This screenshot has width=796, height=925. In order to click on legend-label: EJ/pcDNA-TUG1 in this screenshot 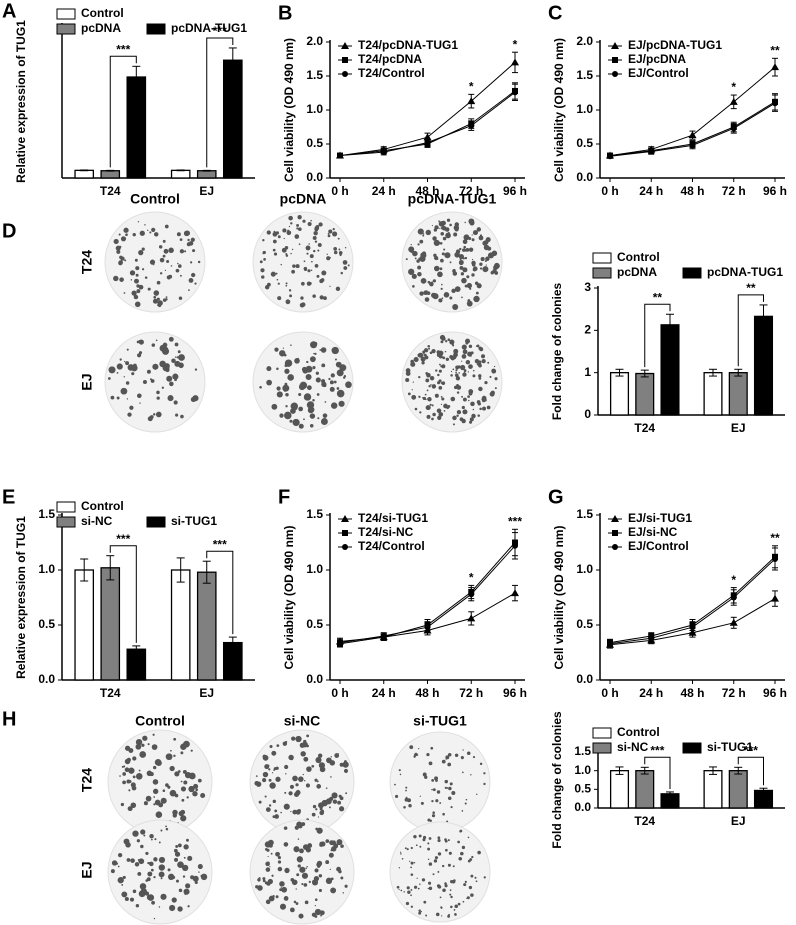, I will do `click(675, 45)`.